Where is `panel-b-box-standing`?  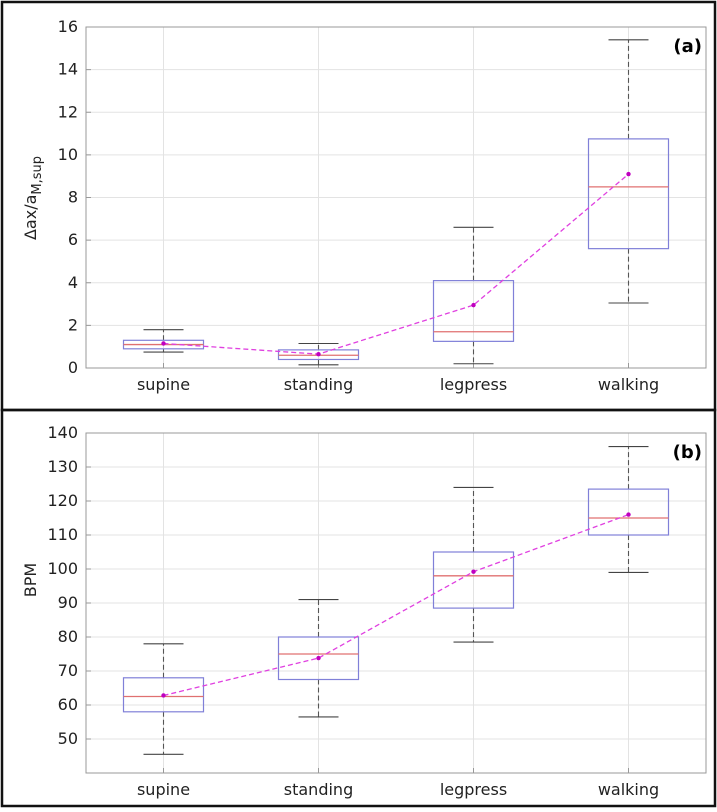
panel-b-box-standing is located at coordinates (318, 658).